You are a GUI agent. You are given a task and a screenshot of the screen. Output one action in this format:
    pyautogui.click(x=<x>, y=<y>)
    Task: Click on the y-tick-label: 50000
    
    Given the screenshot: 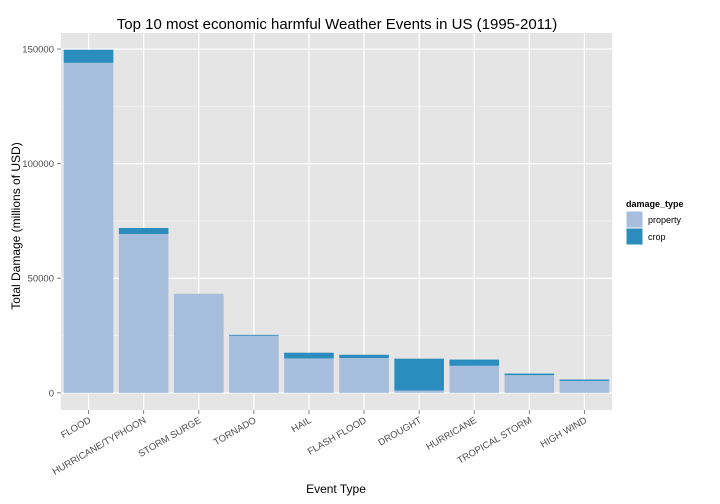 What is the action you would take?
    pyautogui.click(x=41, y=279)
    